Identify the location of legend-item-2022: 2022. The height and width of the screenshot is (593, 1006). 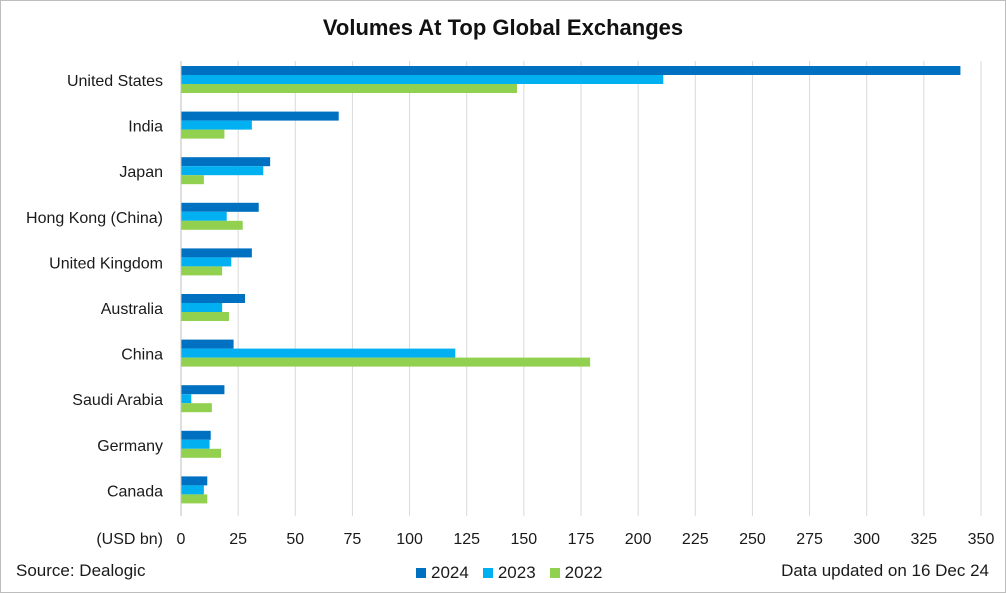
(576, 573).